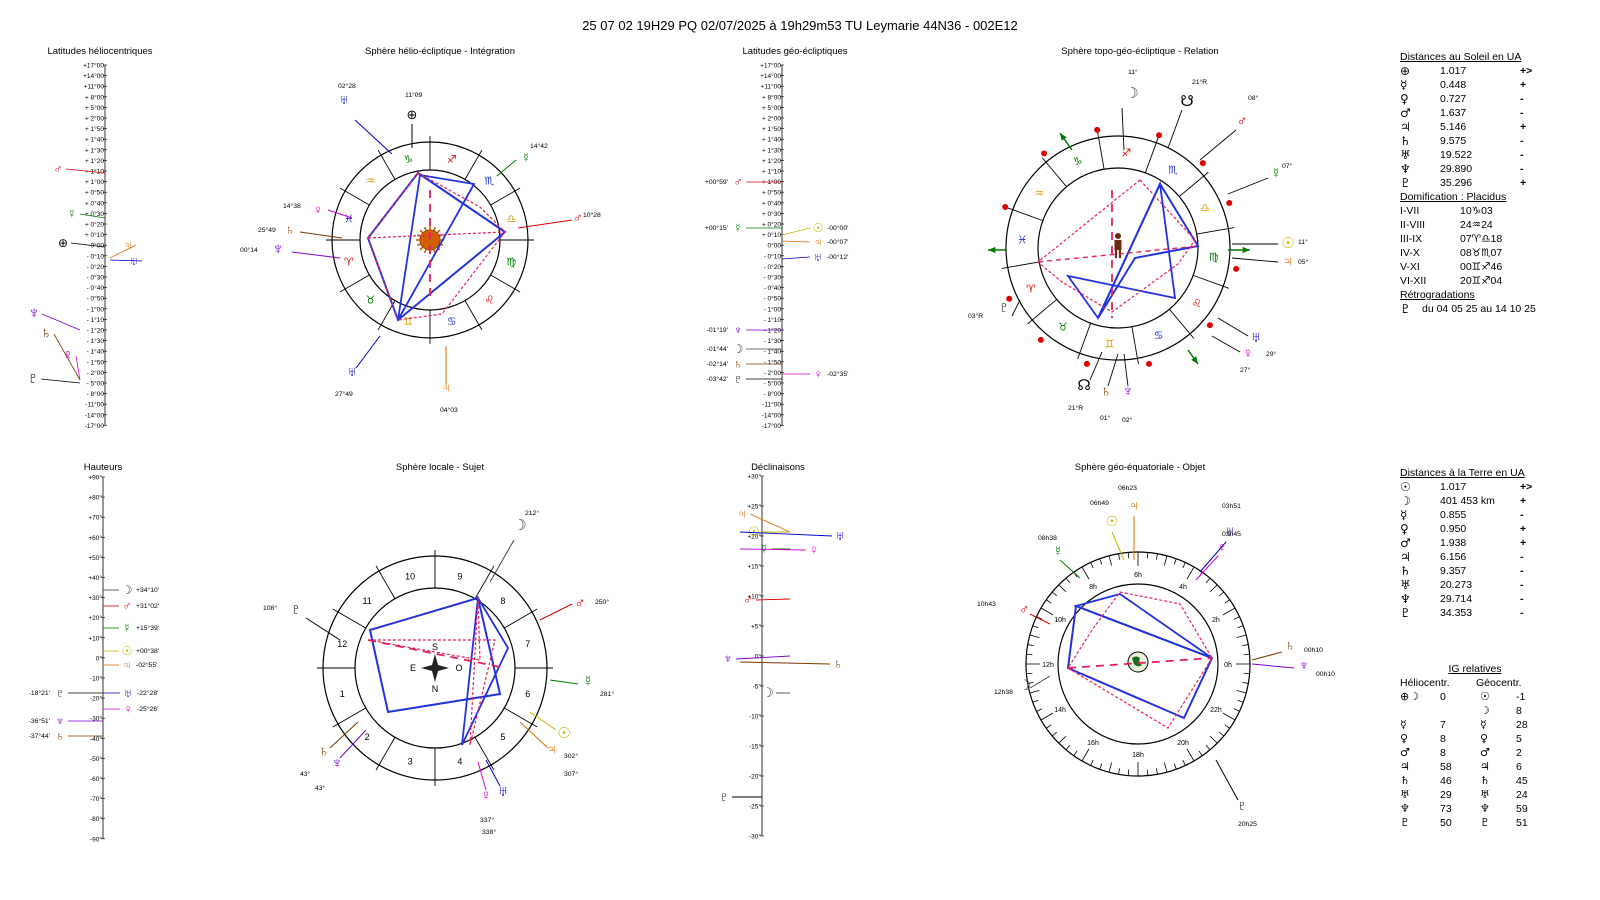  Describe the element at coordinates (1022, 241) in the screenshot. I see `zodiac-sign-icon: ♓` at that location.